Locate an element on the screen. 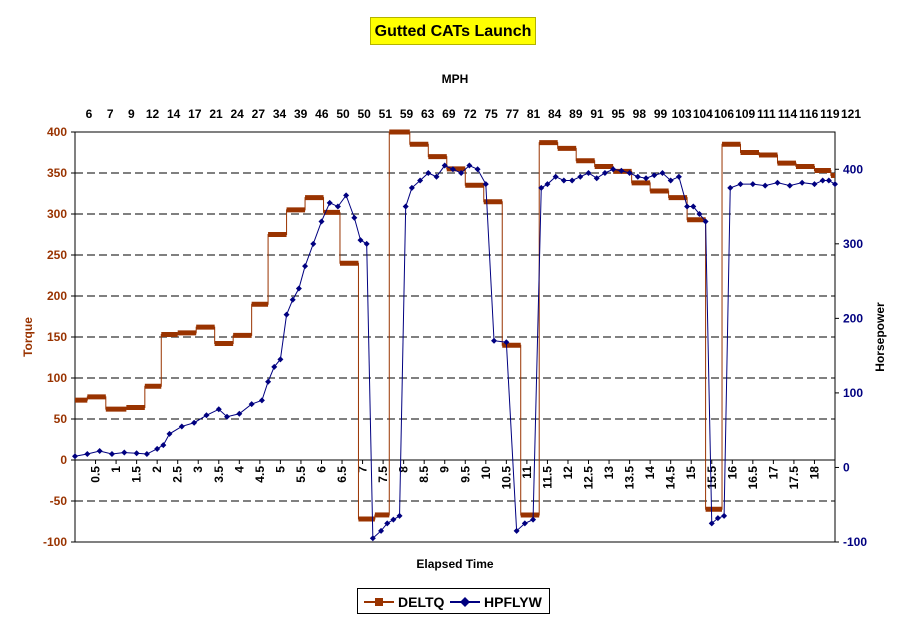  x-tick-label-21: 11 is located at coordinates (527, 472).